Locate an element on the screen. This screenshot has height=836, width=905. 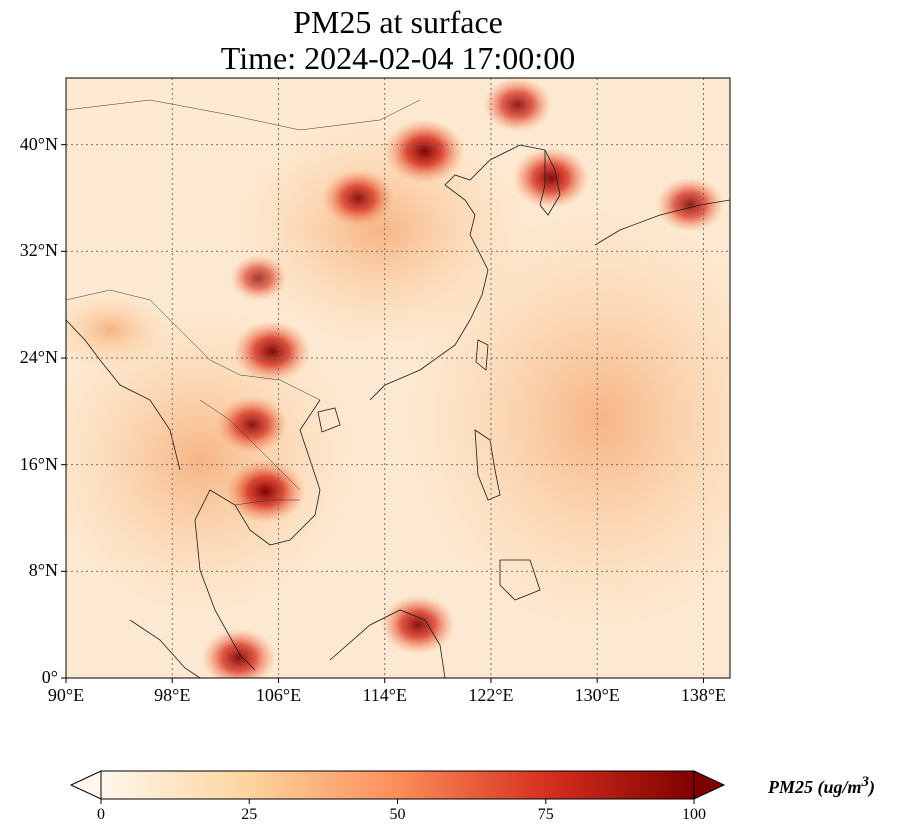
lat-label-8: 8°N is located at coordinates (43, 570).